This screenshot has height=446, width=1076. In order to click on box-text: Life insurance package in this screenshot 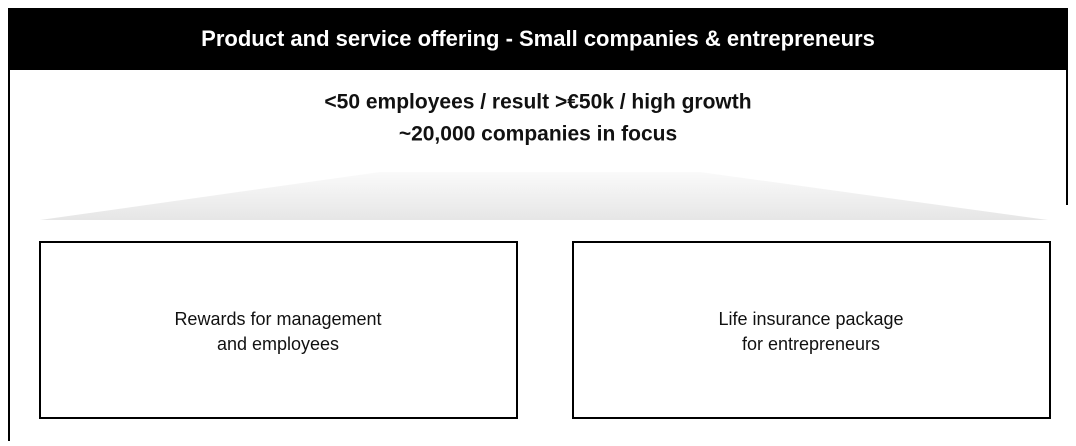, I will do `click(810, 319)`.